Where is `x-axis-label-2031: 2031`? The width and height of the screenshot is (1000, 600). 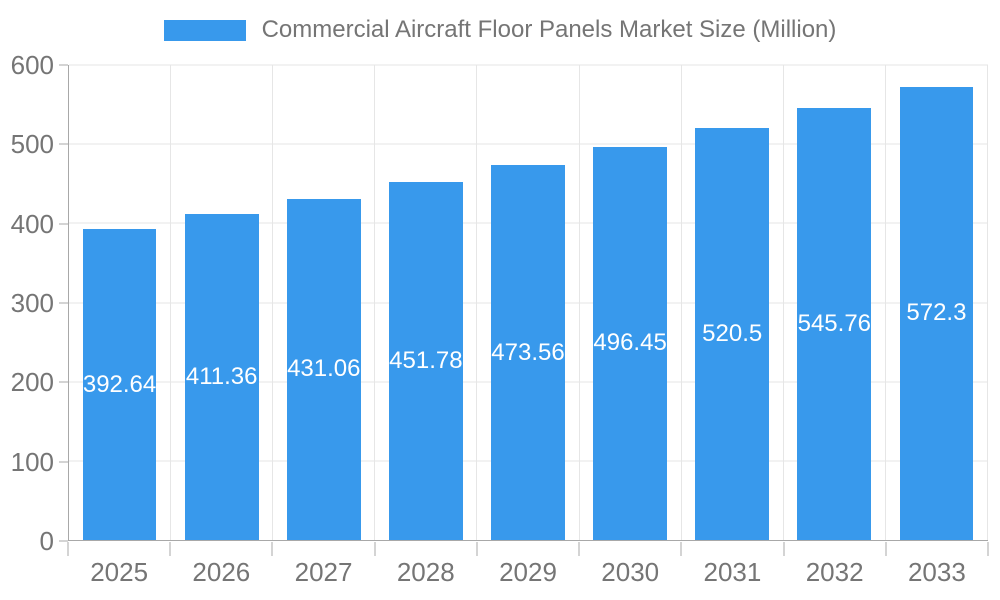 x-axis-label-2031: 2031 is located at coordinates (732, 572).